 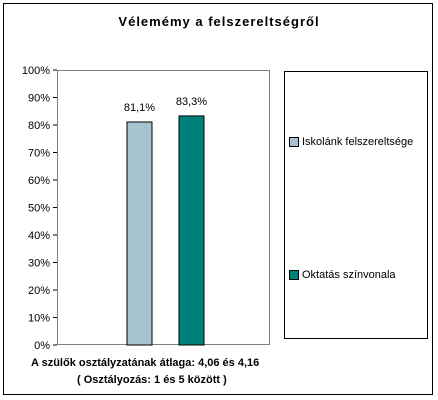 What do you see at coordinates (219, 21) in the screenshot?
I see `chart-title: Vélemémy a felszereltségről` at bounding box center [219, 21].